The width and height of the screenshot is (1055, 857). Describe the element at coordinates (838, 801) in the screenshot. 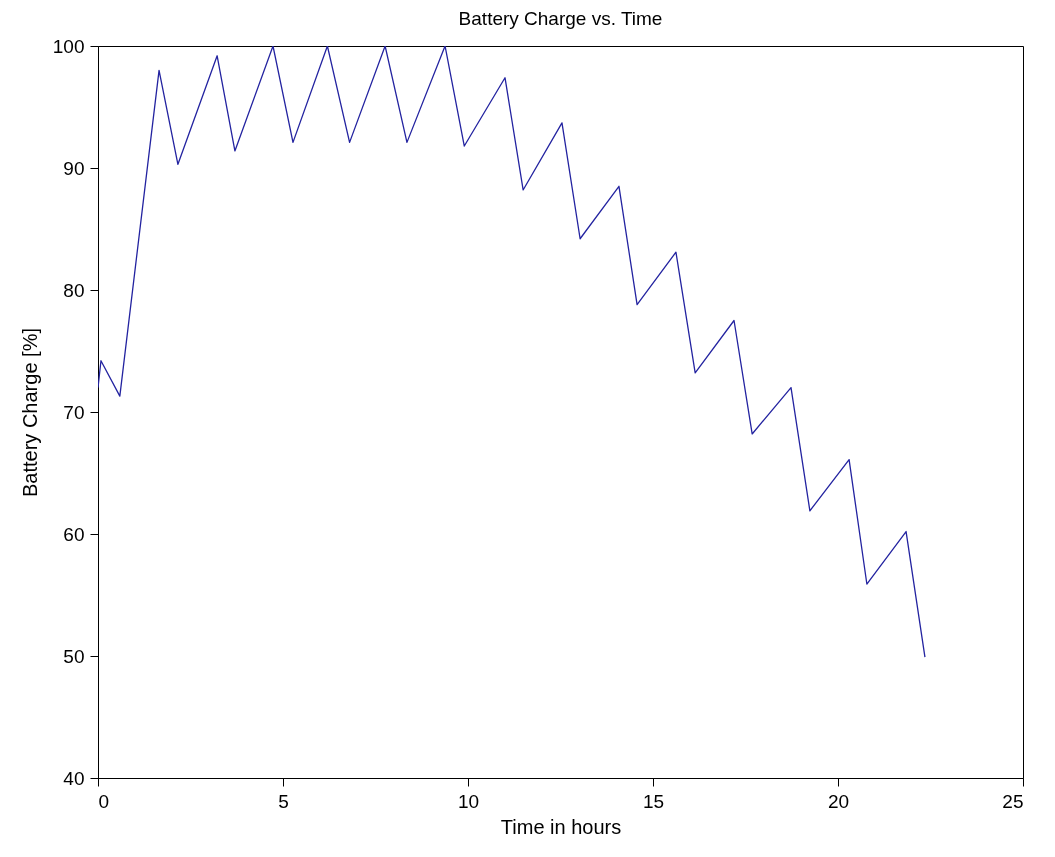

I see `x-tick-label: 20` at that location.